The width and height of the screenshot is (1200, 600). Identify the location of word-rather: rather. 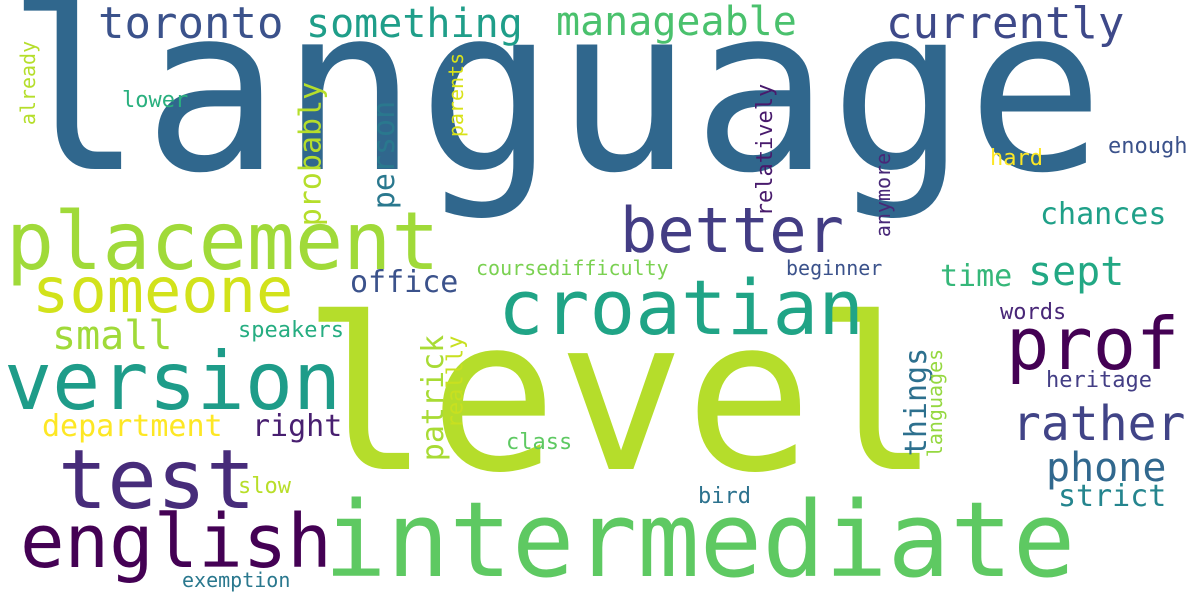
(1099, 424).